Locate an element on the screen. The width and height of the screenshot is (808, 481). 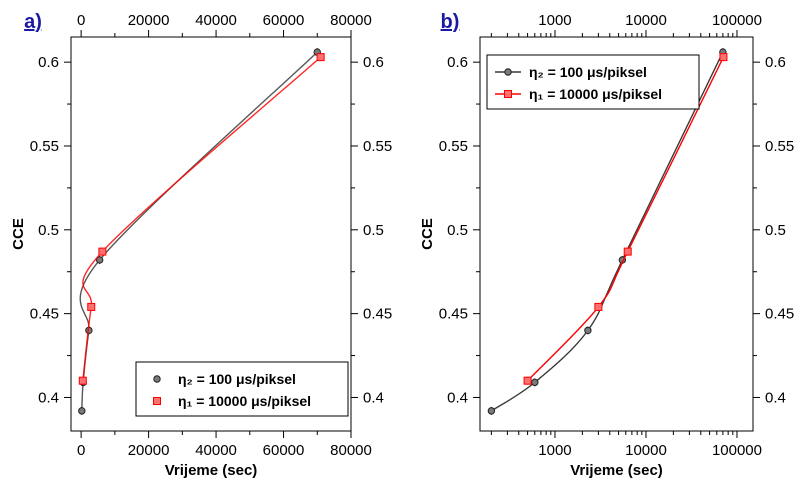
x-tick-label-bottom: 20000 is located at coordinates (149, 450).